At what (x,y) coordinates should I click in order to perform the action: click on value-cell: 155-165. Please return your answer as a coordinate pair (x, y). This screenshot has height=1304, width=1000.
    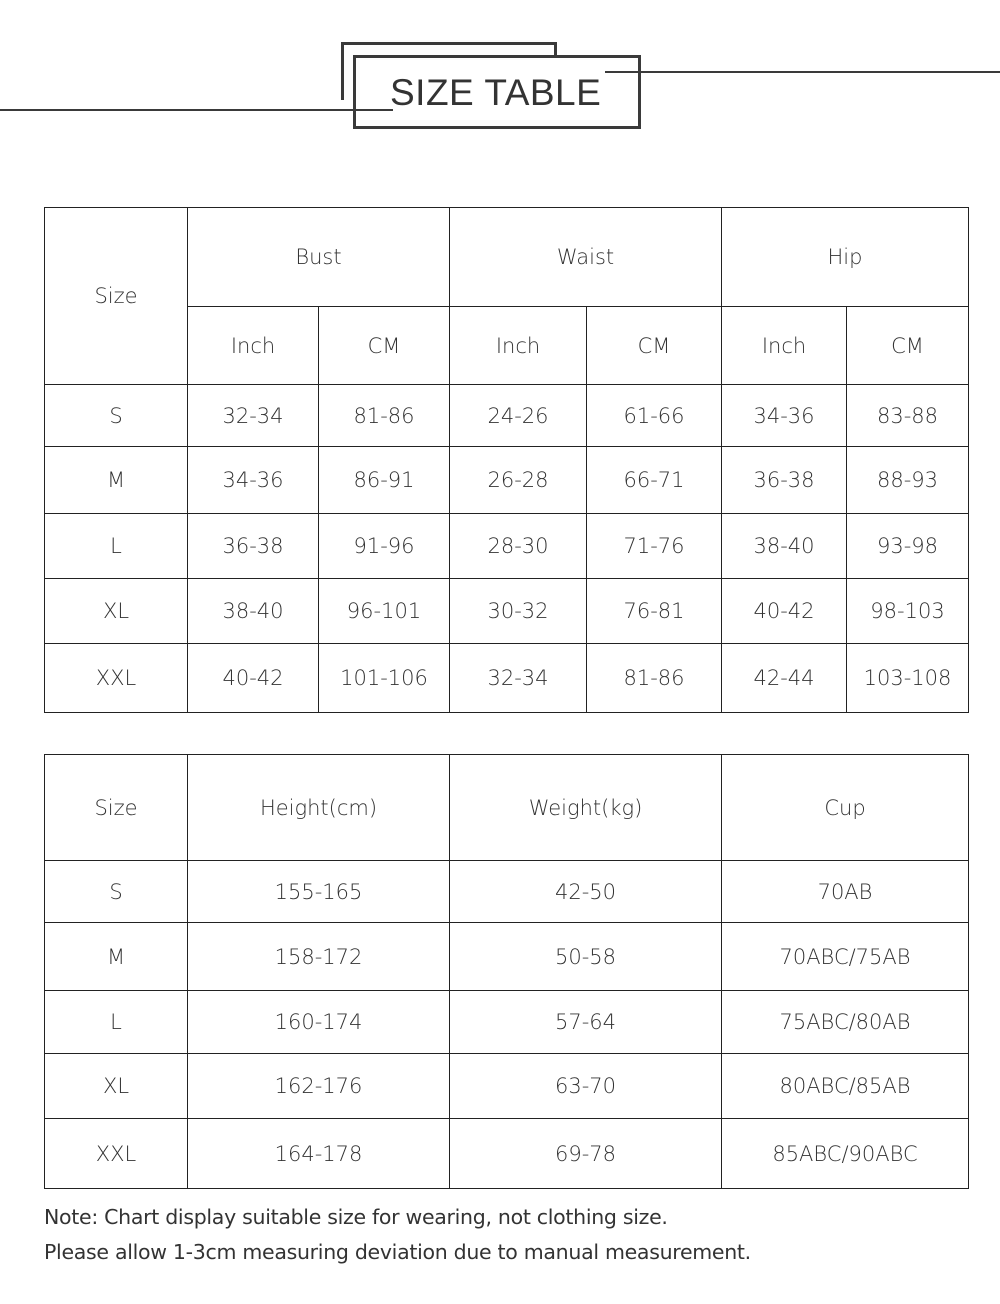
    Looking at the image, I should click on (318, 891).